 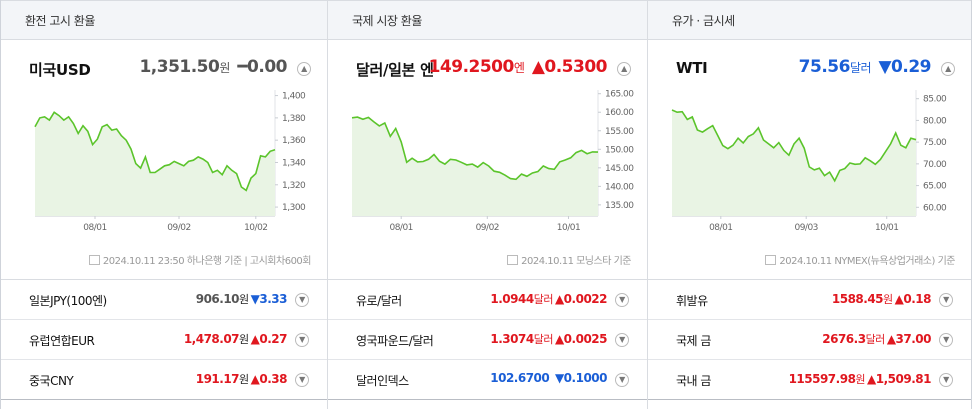 What do you see at coordinates (860, 259) in the screenshot?
I see `chart-footnote: 2024.10.11 NYMEX(뉴욕상업거래소) 기준` at bounding box center [860, 259].